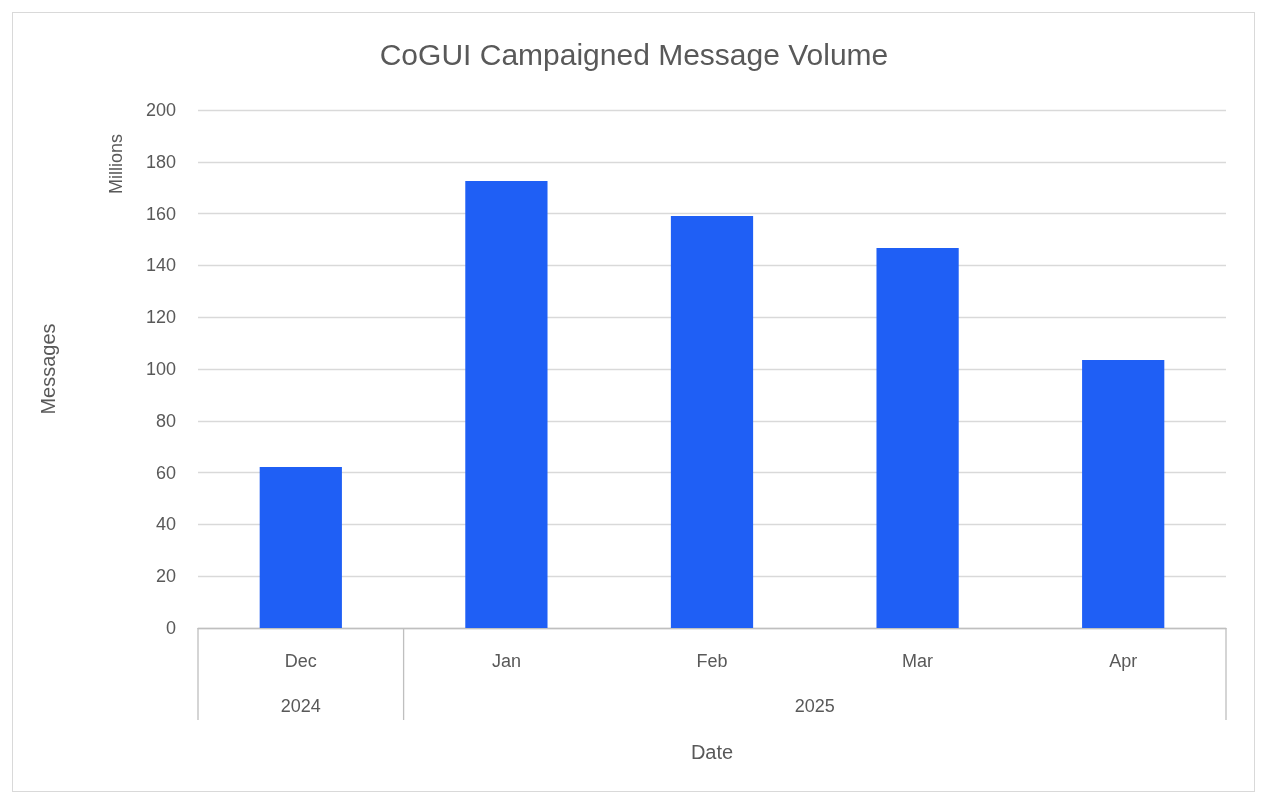 Image resolution: width=1268 pixels, height=810 pixels. Describe the element at coordinates (160, 161) in the screenshot. I see `y-tick-label: 180` at that location.